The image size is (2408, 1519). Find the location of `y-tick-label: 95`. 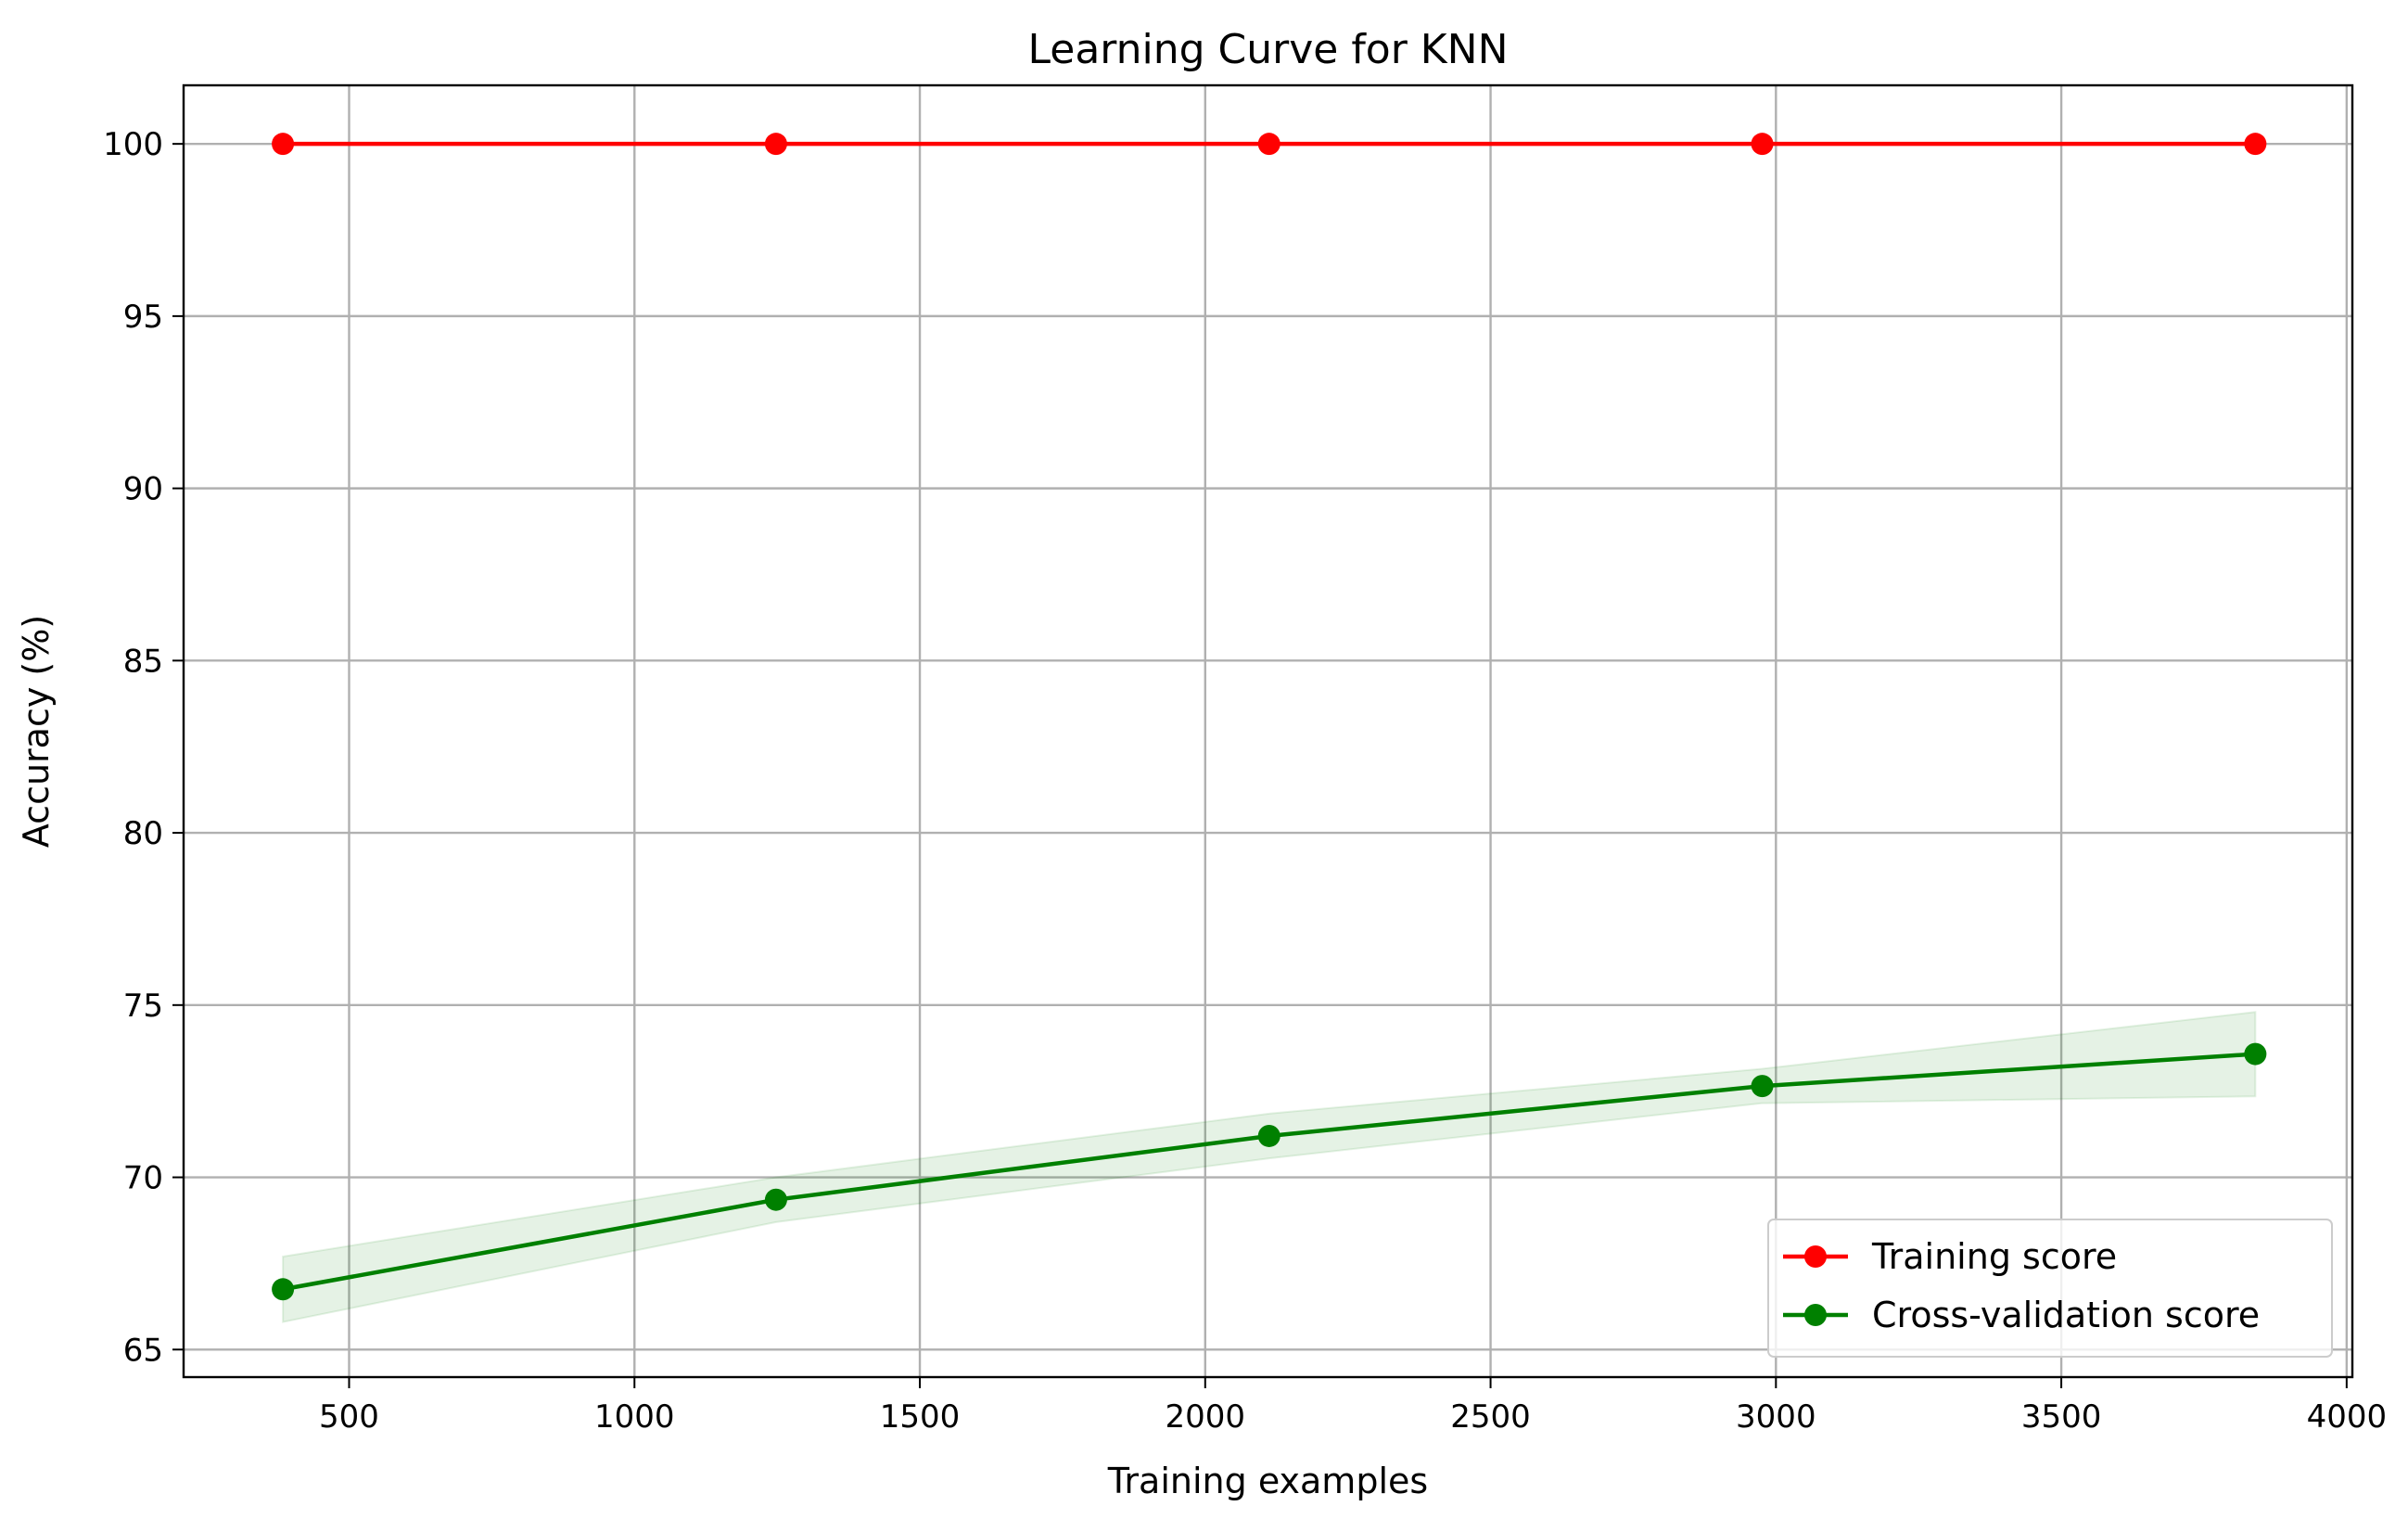

y-tick-label: 95 is located at coordinates (143, 318).